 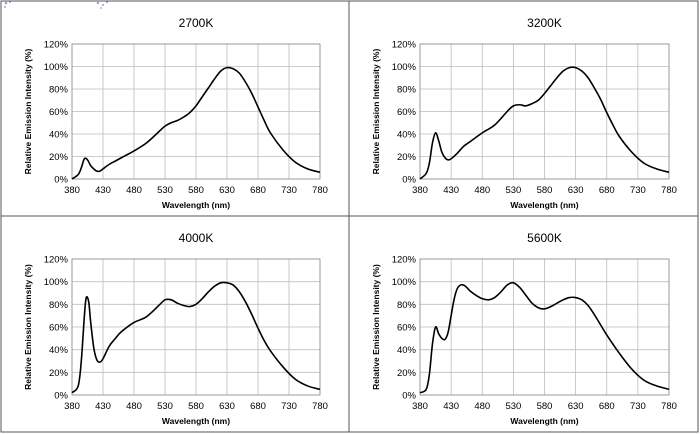 I want to click on chart-title: 4000K, so click(x=196, y=238).